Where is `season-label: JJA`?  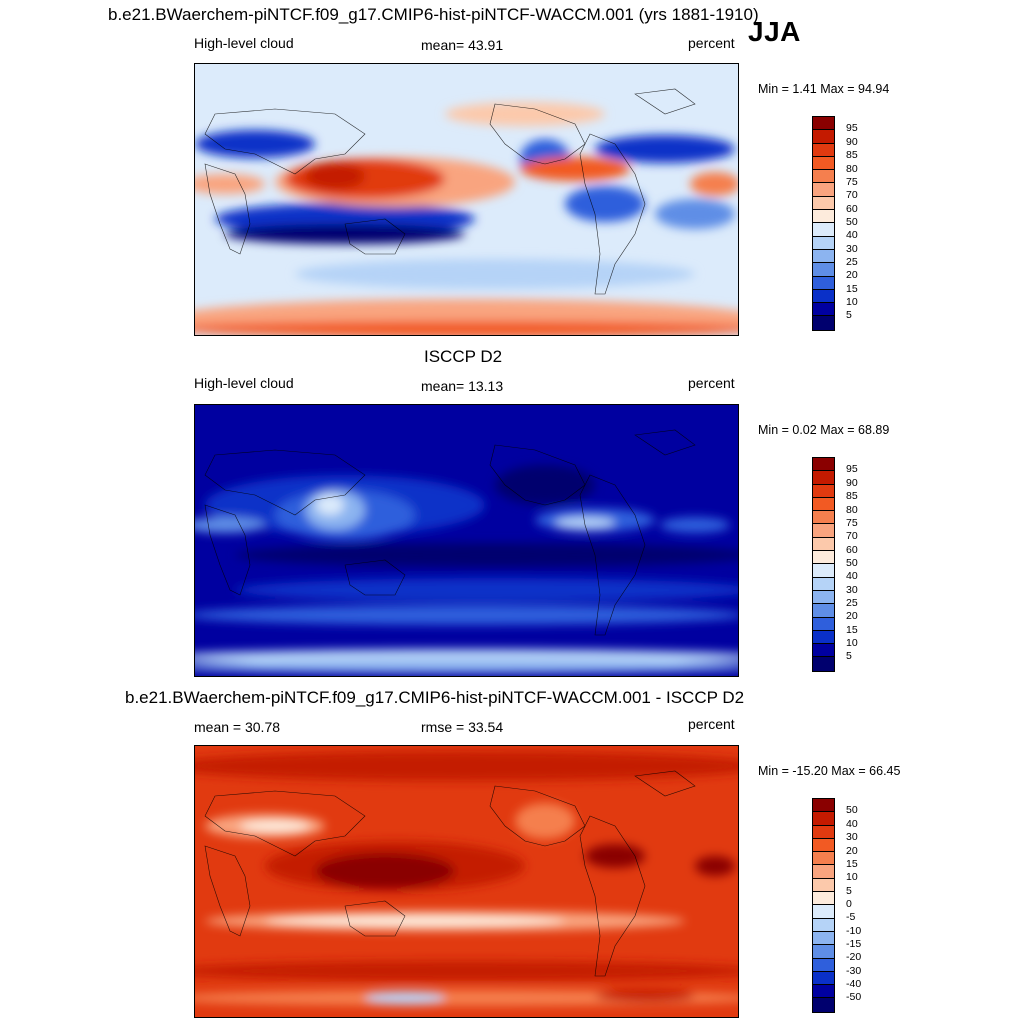 season-label: JJA is located at coordinates (774, 31).